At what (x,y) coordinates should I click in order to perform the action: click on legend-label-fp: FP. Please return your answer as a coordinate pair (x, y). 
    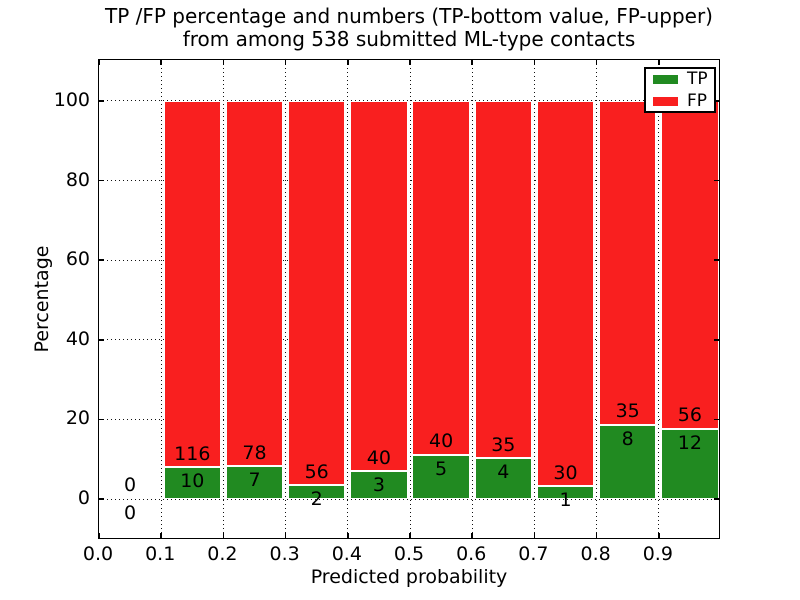
    Looking at the image, I should click on (697, 100).